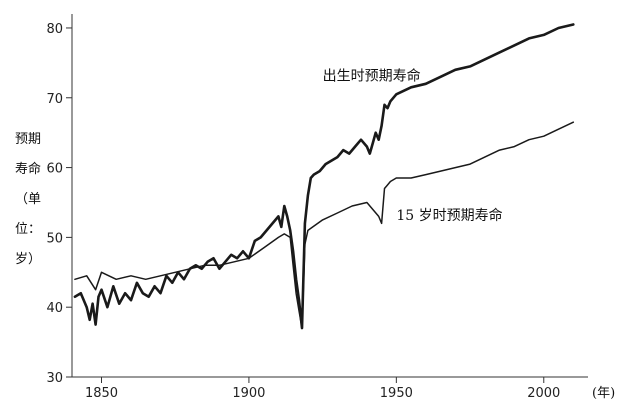  Describe the element at coordinates (28, 229) in the screenshot. I see `y-axis-label-line: 位：` at that location.